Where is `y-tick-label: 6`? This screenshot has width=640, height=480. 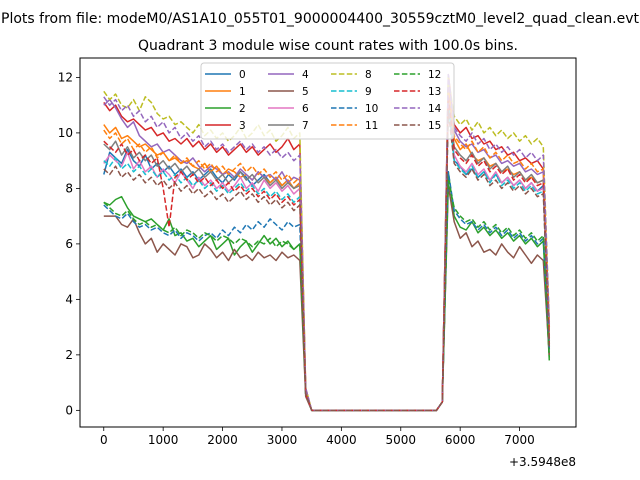
y-tick-label: 6 is located at coordinates (69, 244).